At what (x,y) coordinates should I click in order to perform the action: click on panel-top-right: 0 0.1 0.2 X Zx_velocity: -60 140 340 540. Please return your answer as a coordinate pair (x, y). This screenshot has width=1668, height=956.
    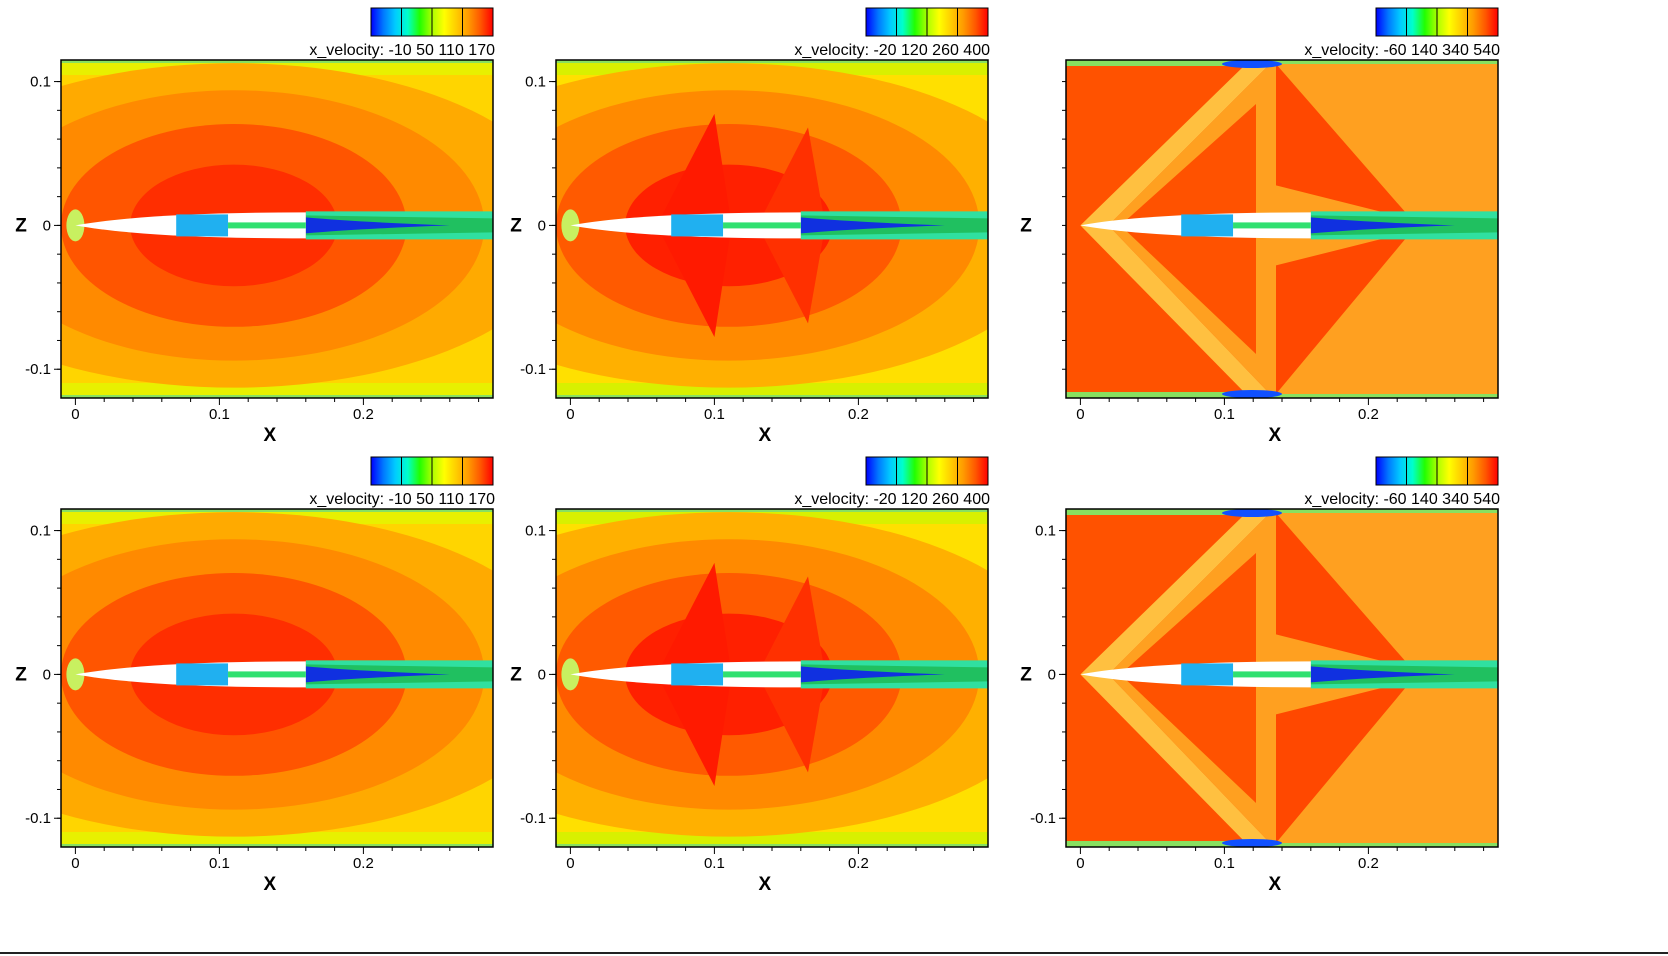
    Looking at the image, I should click on (1260, 226).